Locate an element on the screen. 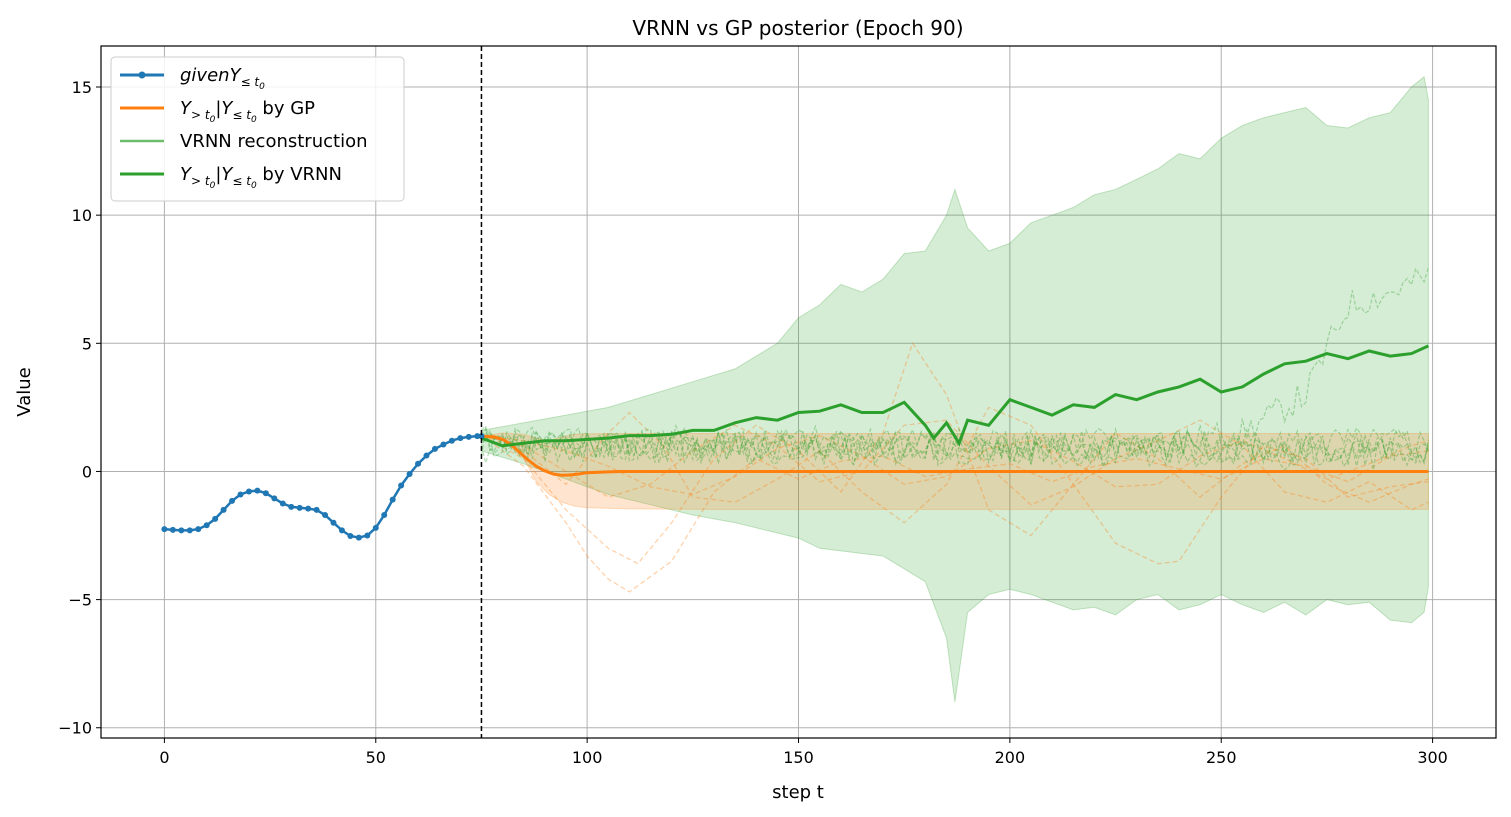  y-tick-label-0: −10 is located at coordinates (75, 728).